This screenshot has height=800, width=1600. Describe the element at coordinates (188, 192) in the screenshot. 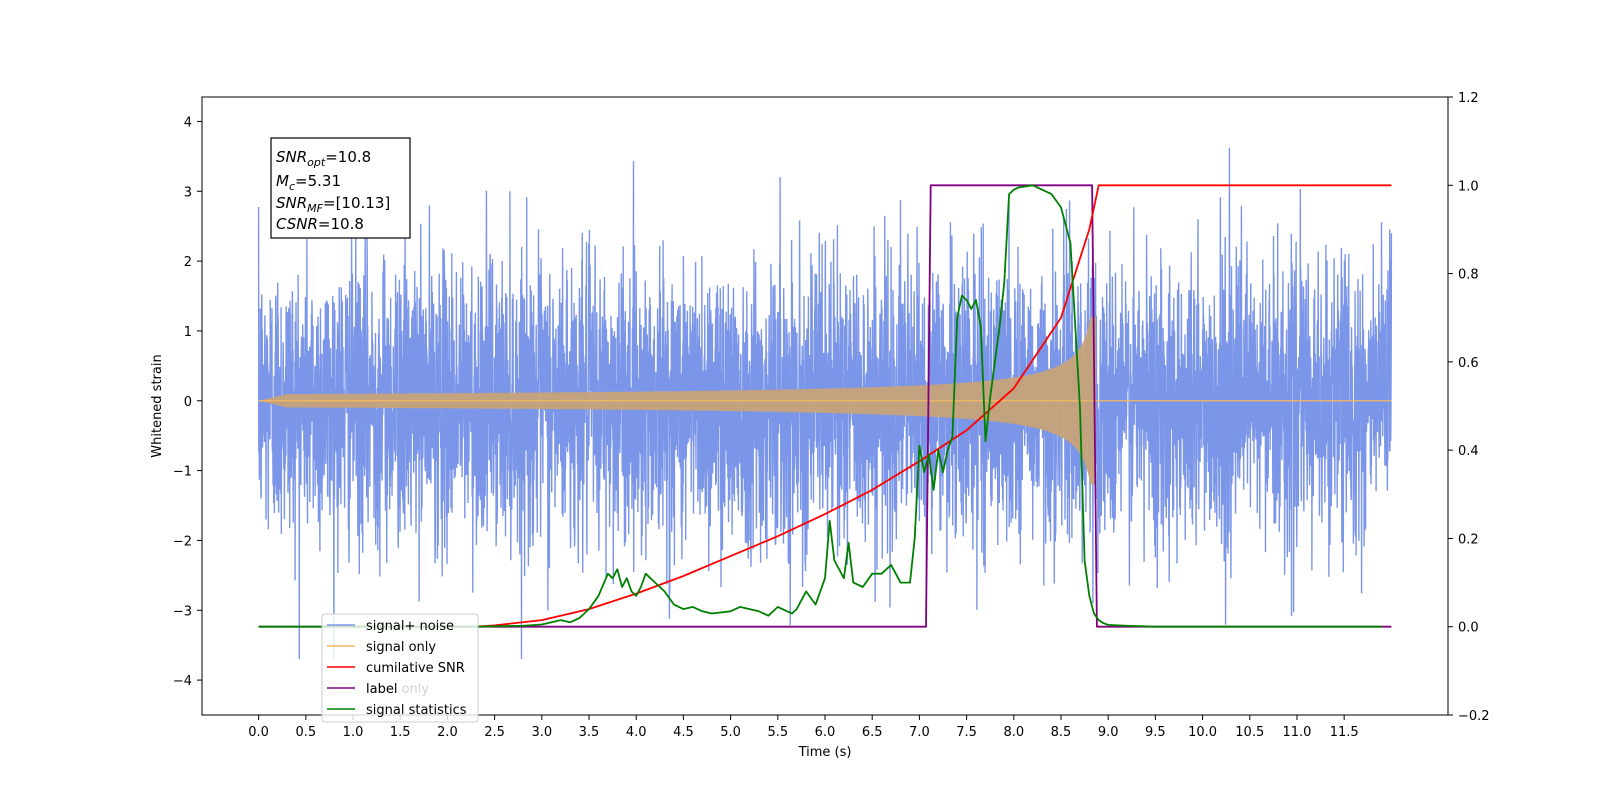

I see `y-tick-label: 3` at that location.